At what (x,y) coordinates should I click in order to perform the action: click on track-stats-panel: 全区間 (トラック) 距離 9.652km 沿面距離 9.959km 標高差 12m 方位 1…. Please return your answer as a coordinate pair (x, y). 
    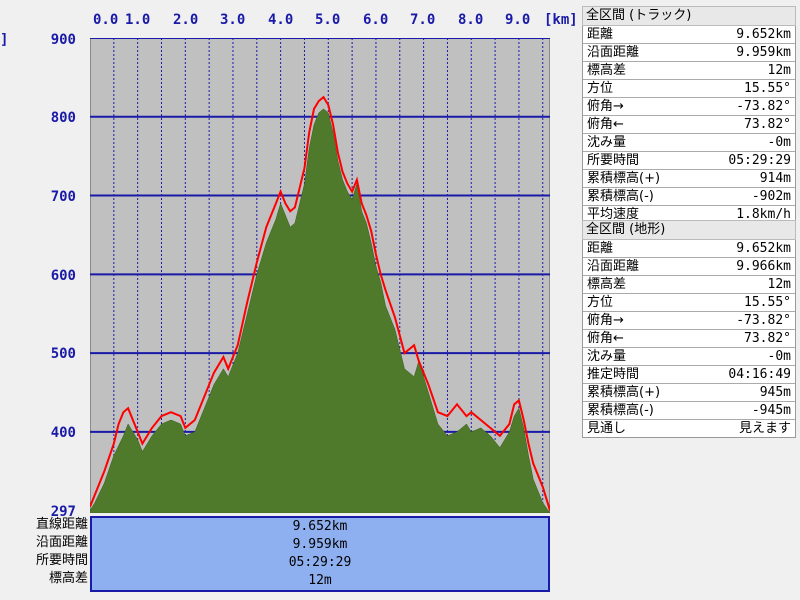
    Looking at the image, I should click on (689, 115).